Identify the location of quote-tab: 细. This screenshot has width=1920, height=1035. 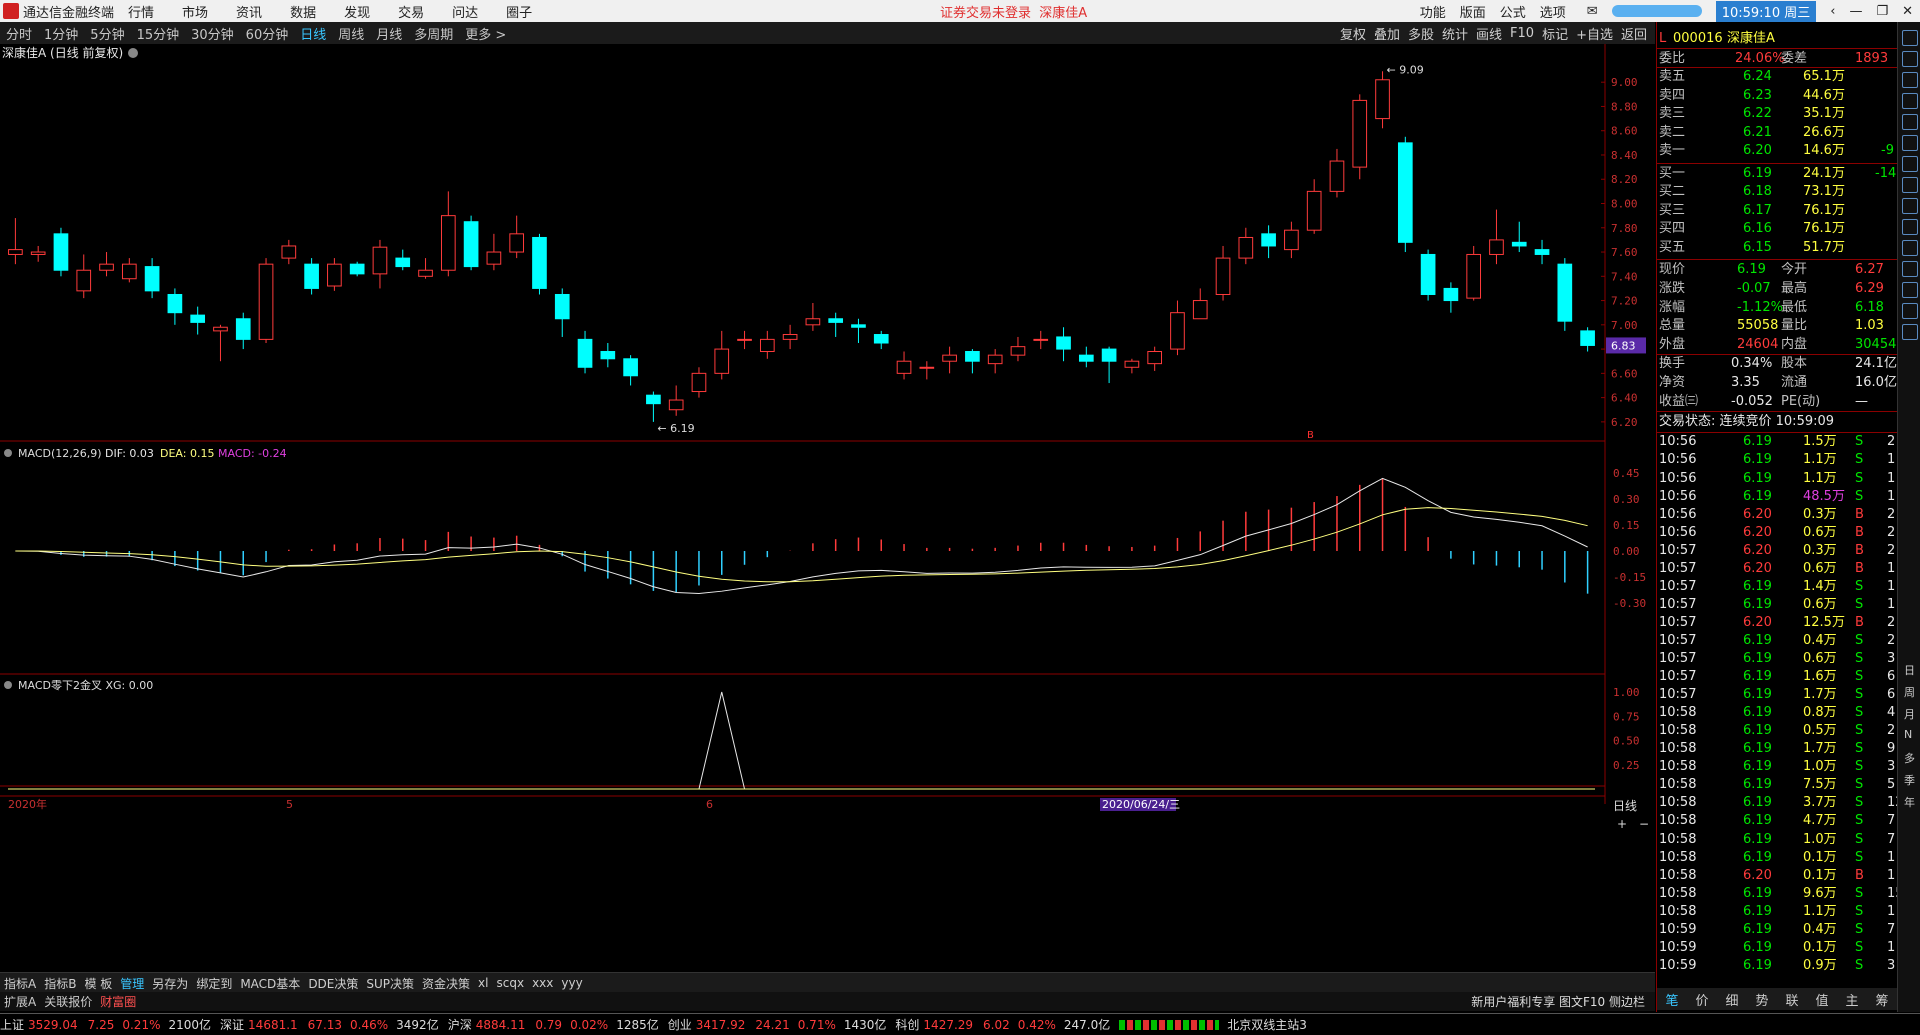
(1732, 1001).